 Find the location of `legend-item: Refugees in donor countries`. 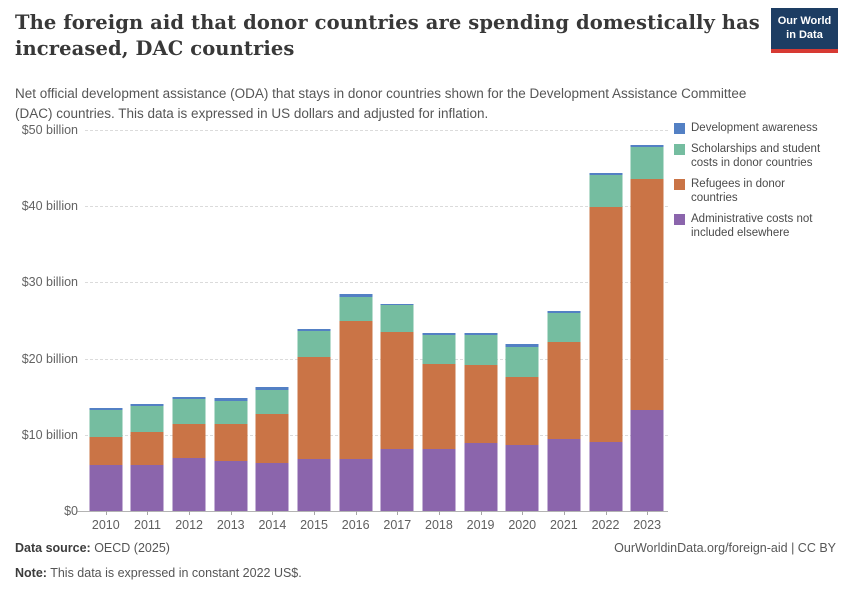

legend-item: Refugees in donor countries is located at coordinates (760, 191).